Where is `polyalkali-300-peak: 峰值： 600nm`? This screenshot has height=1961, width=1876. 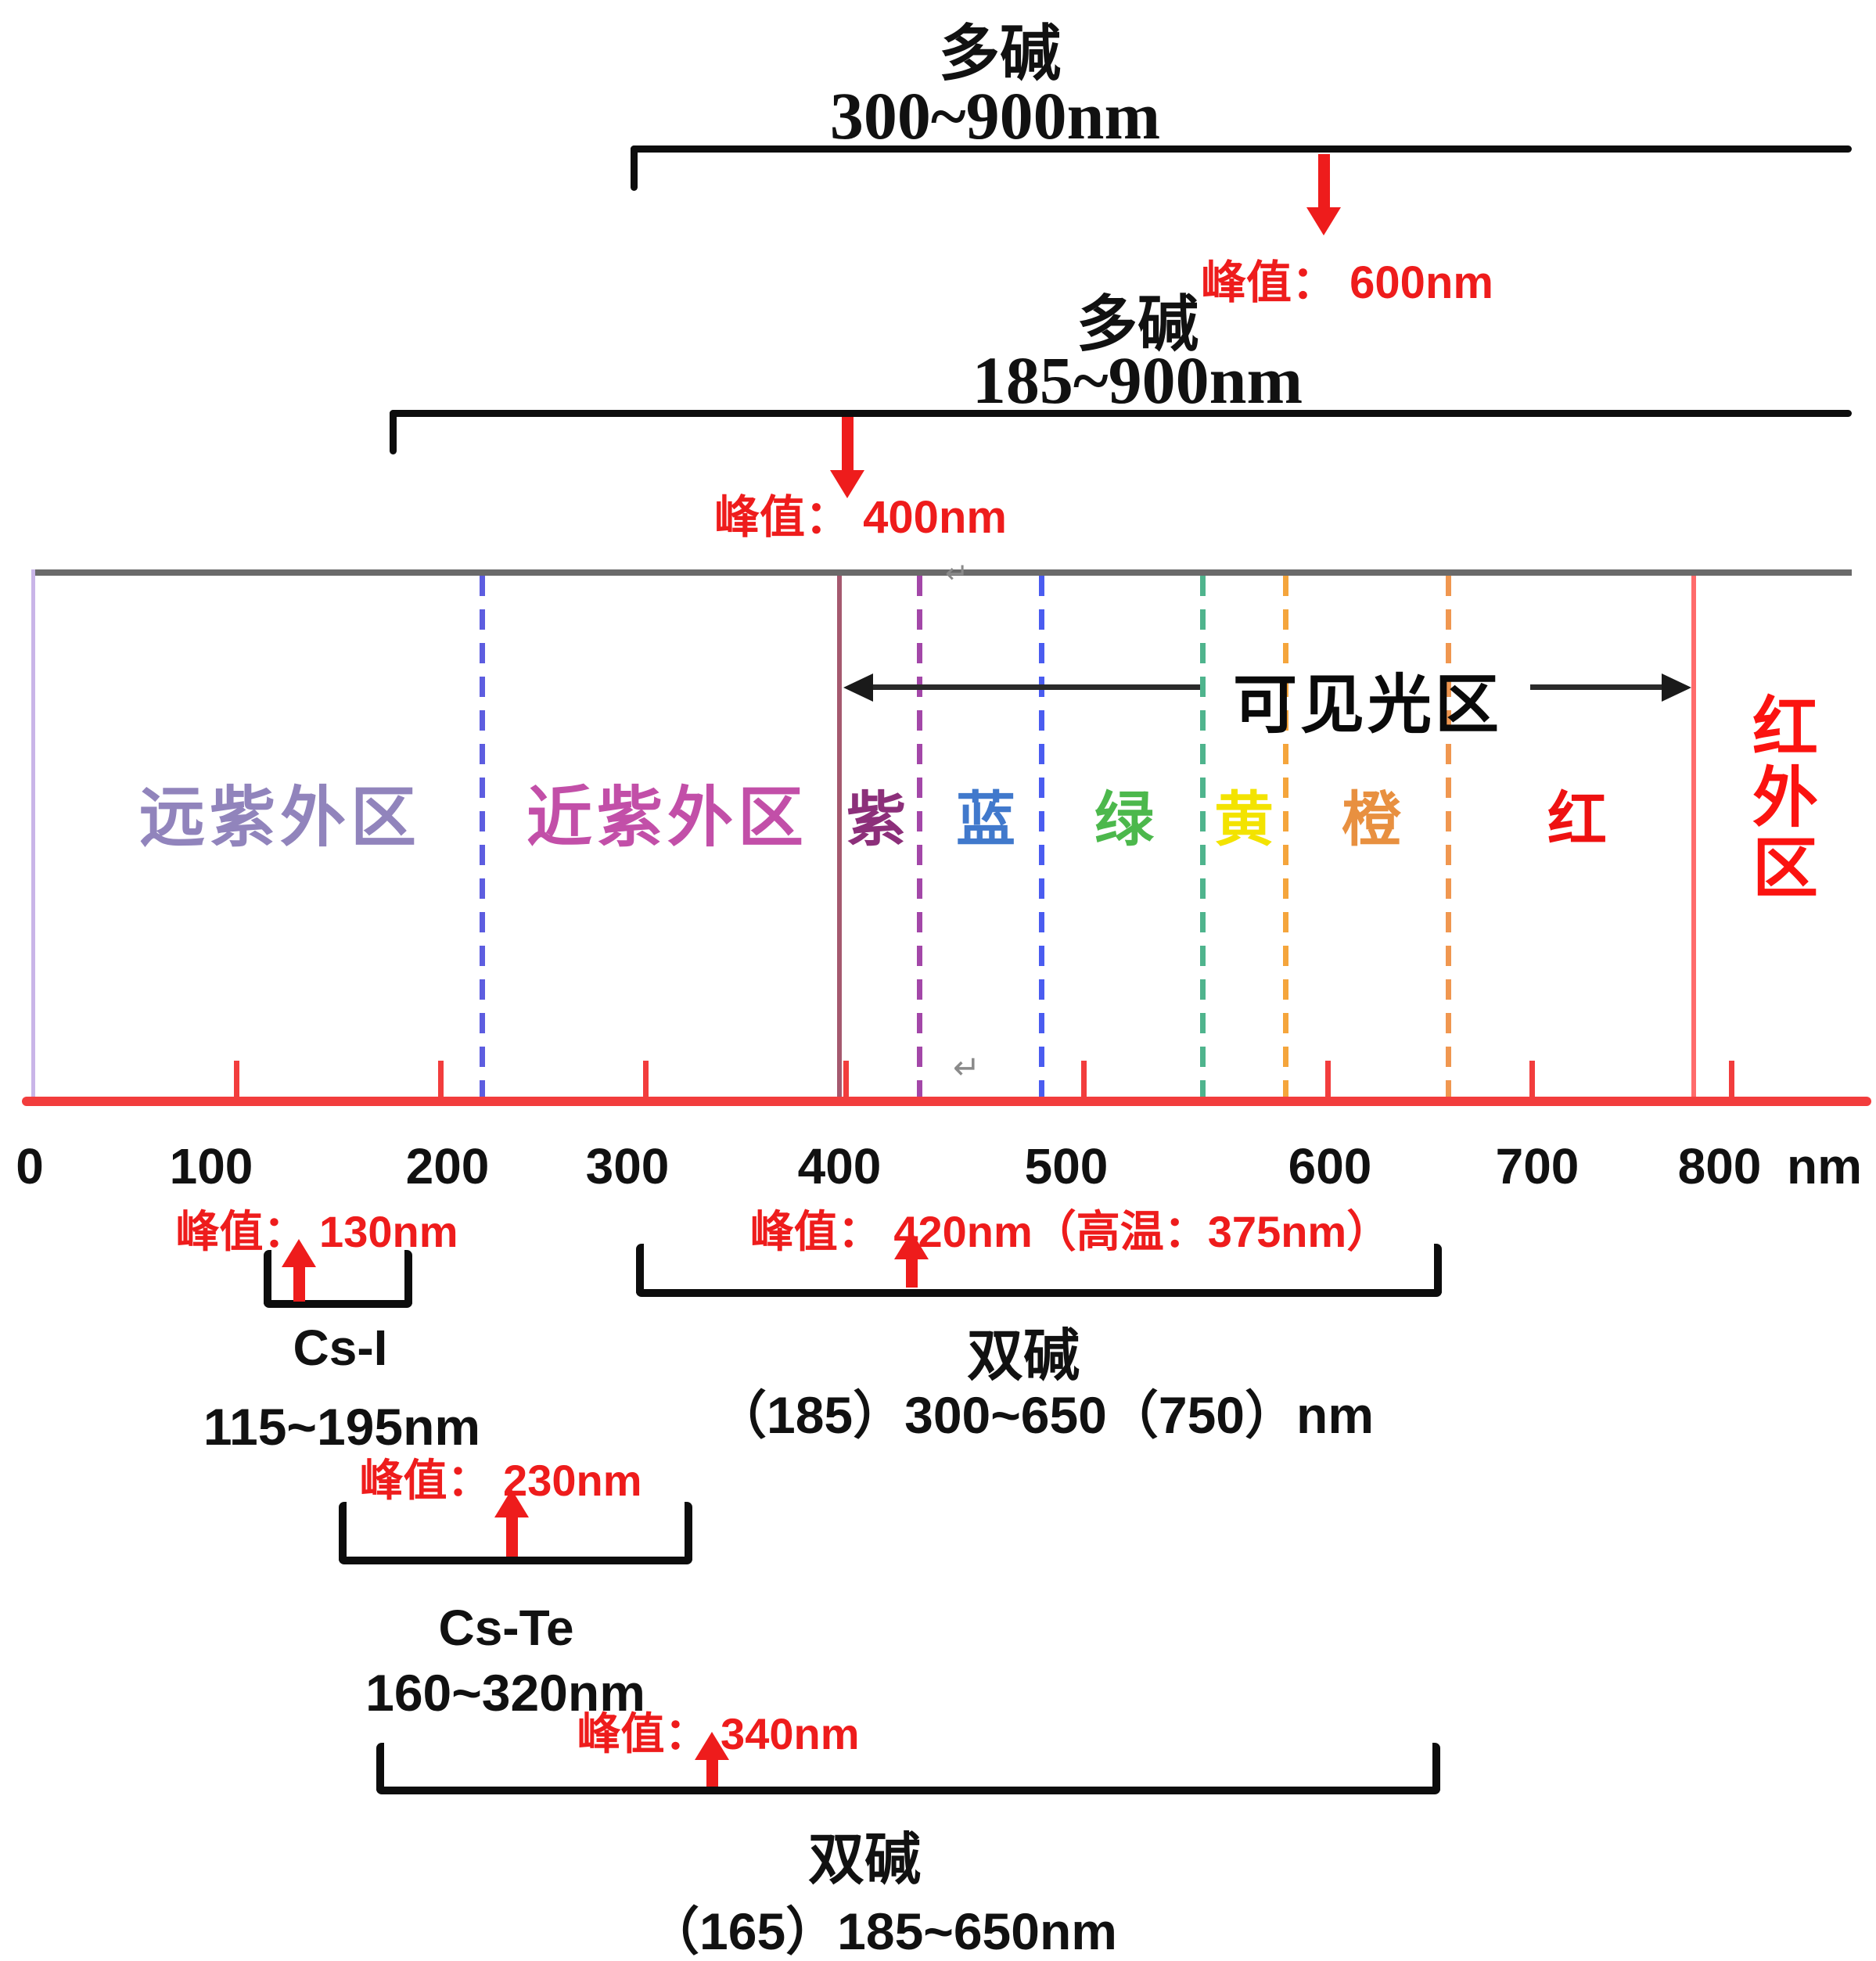 polyalkali-300-peak: 峰值： 600nm is located at coordinates (1347, 282).